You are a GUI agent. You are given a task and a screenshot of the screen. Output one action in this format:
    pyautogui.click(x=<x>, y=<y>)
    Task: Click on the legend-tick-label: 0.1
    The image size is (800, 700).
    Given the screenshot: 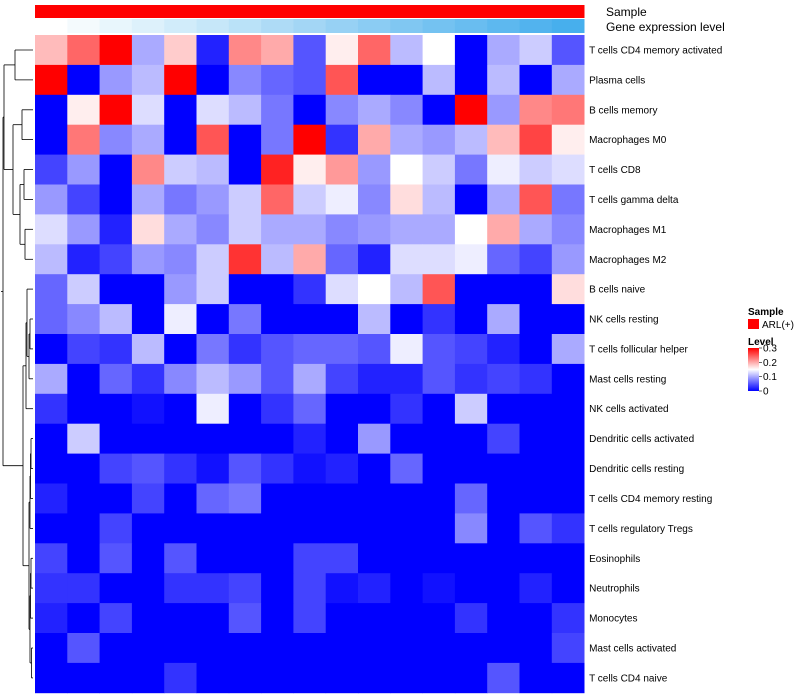 What is the action you would take?
    pyautogui.click(x=770, y=377)
    